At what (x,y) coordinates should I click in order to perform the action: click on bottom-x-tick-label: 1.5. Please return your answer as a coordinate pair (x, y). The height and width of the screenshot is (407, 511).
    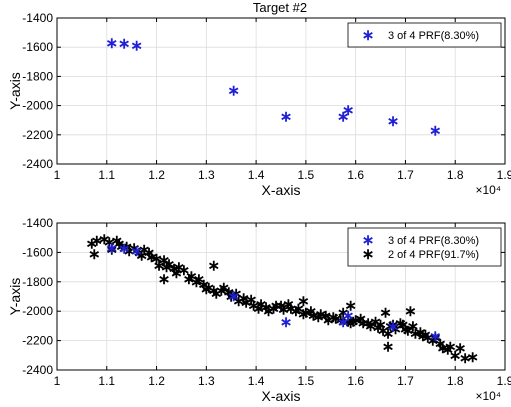
    Looking at the image, I should click on (306, 381).